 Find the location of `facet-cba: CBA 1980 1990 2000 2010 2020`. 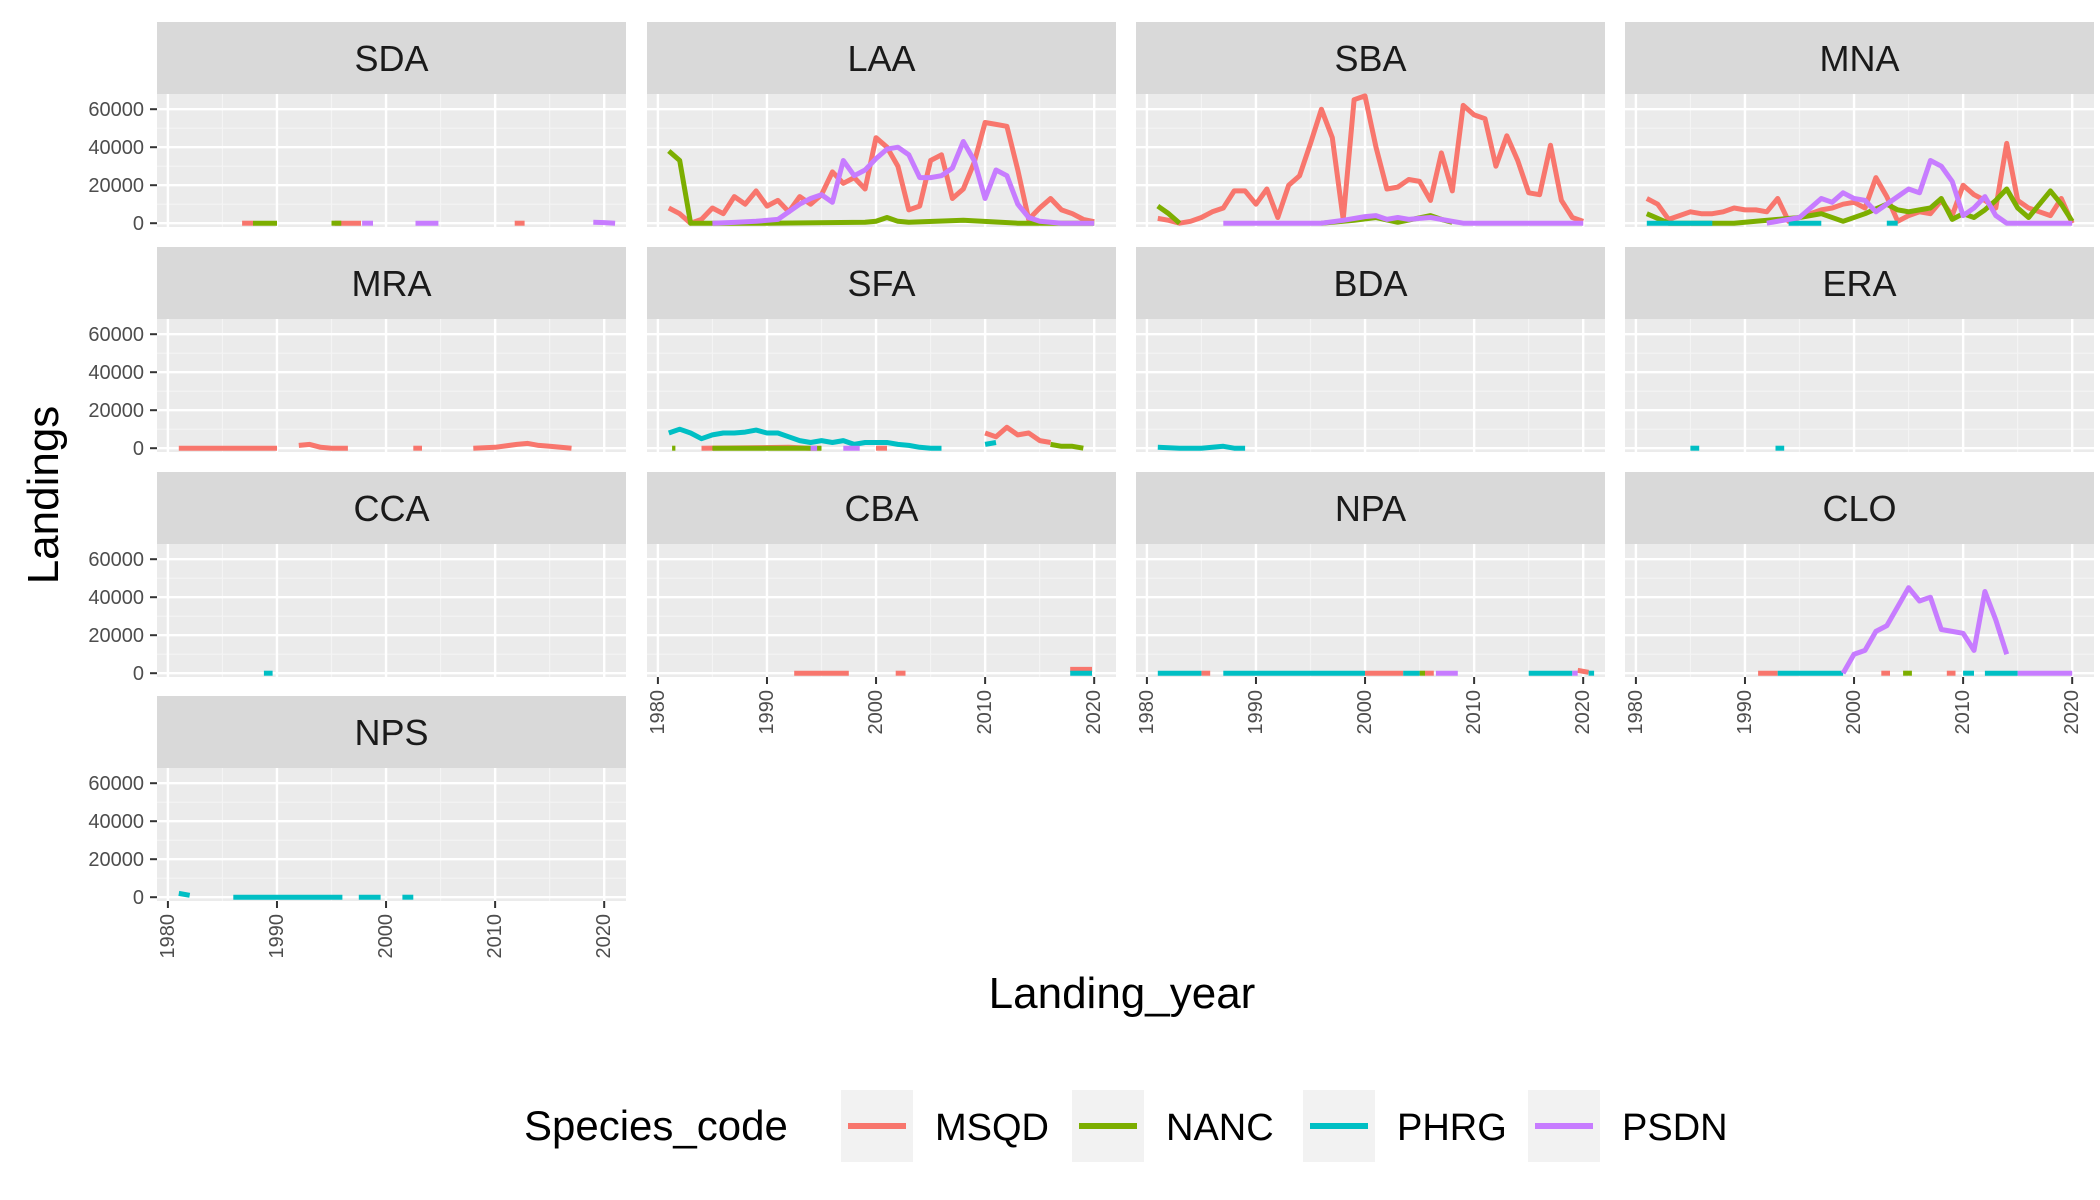

facet-cba: CBA 1980 1990 2000 2010 2020 is located at coordinates (881, 603).